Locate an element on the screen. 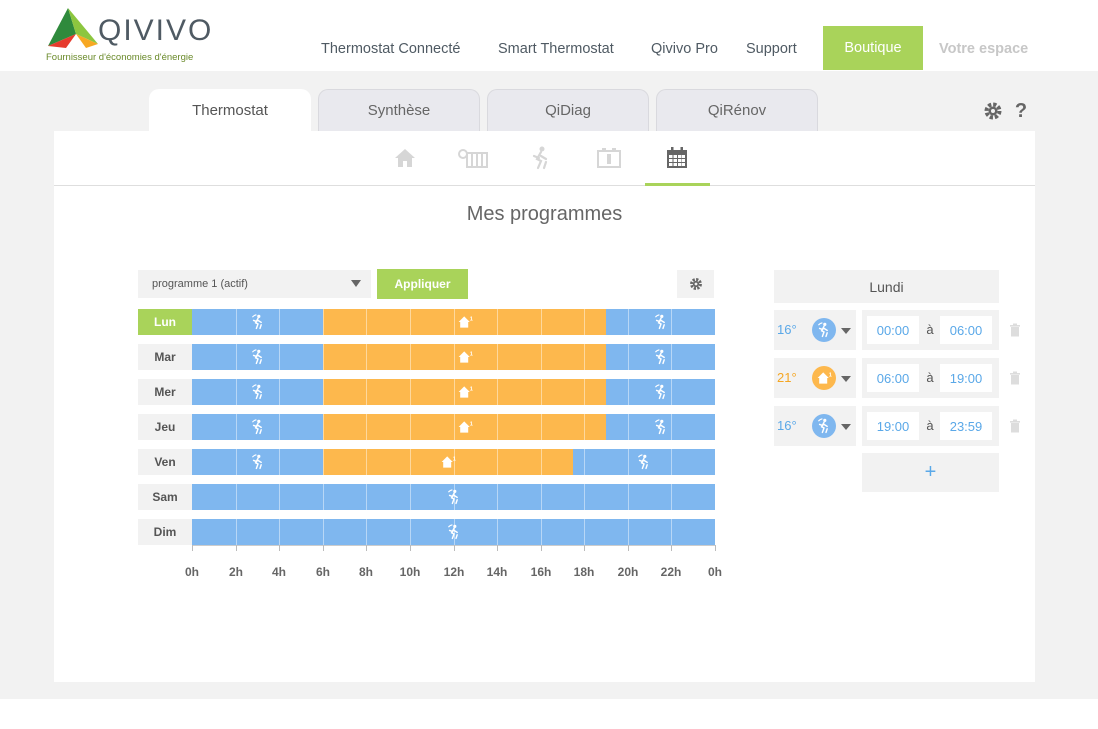  tab-qidiag: QiDiag is located at coordinates (568, 110).